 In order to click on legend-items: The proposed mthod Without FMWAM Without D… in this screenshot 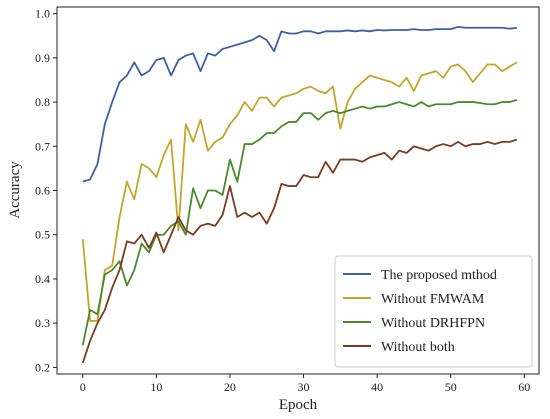, I will do `click(420, 311)`.